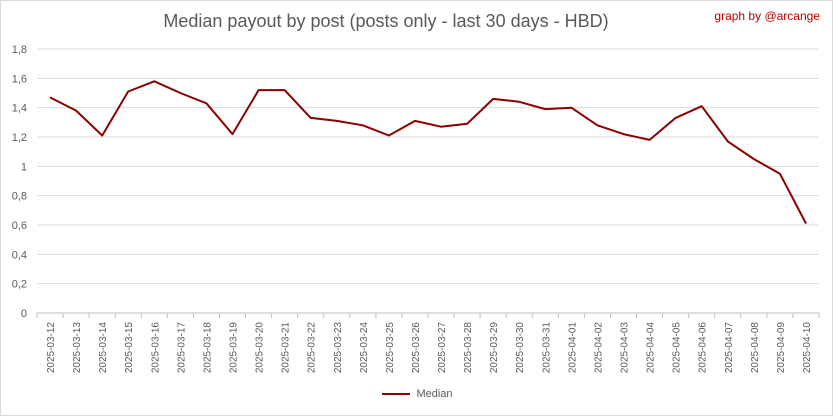  I want to click on legend-swatch-median, so click(396, 394).